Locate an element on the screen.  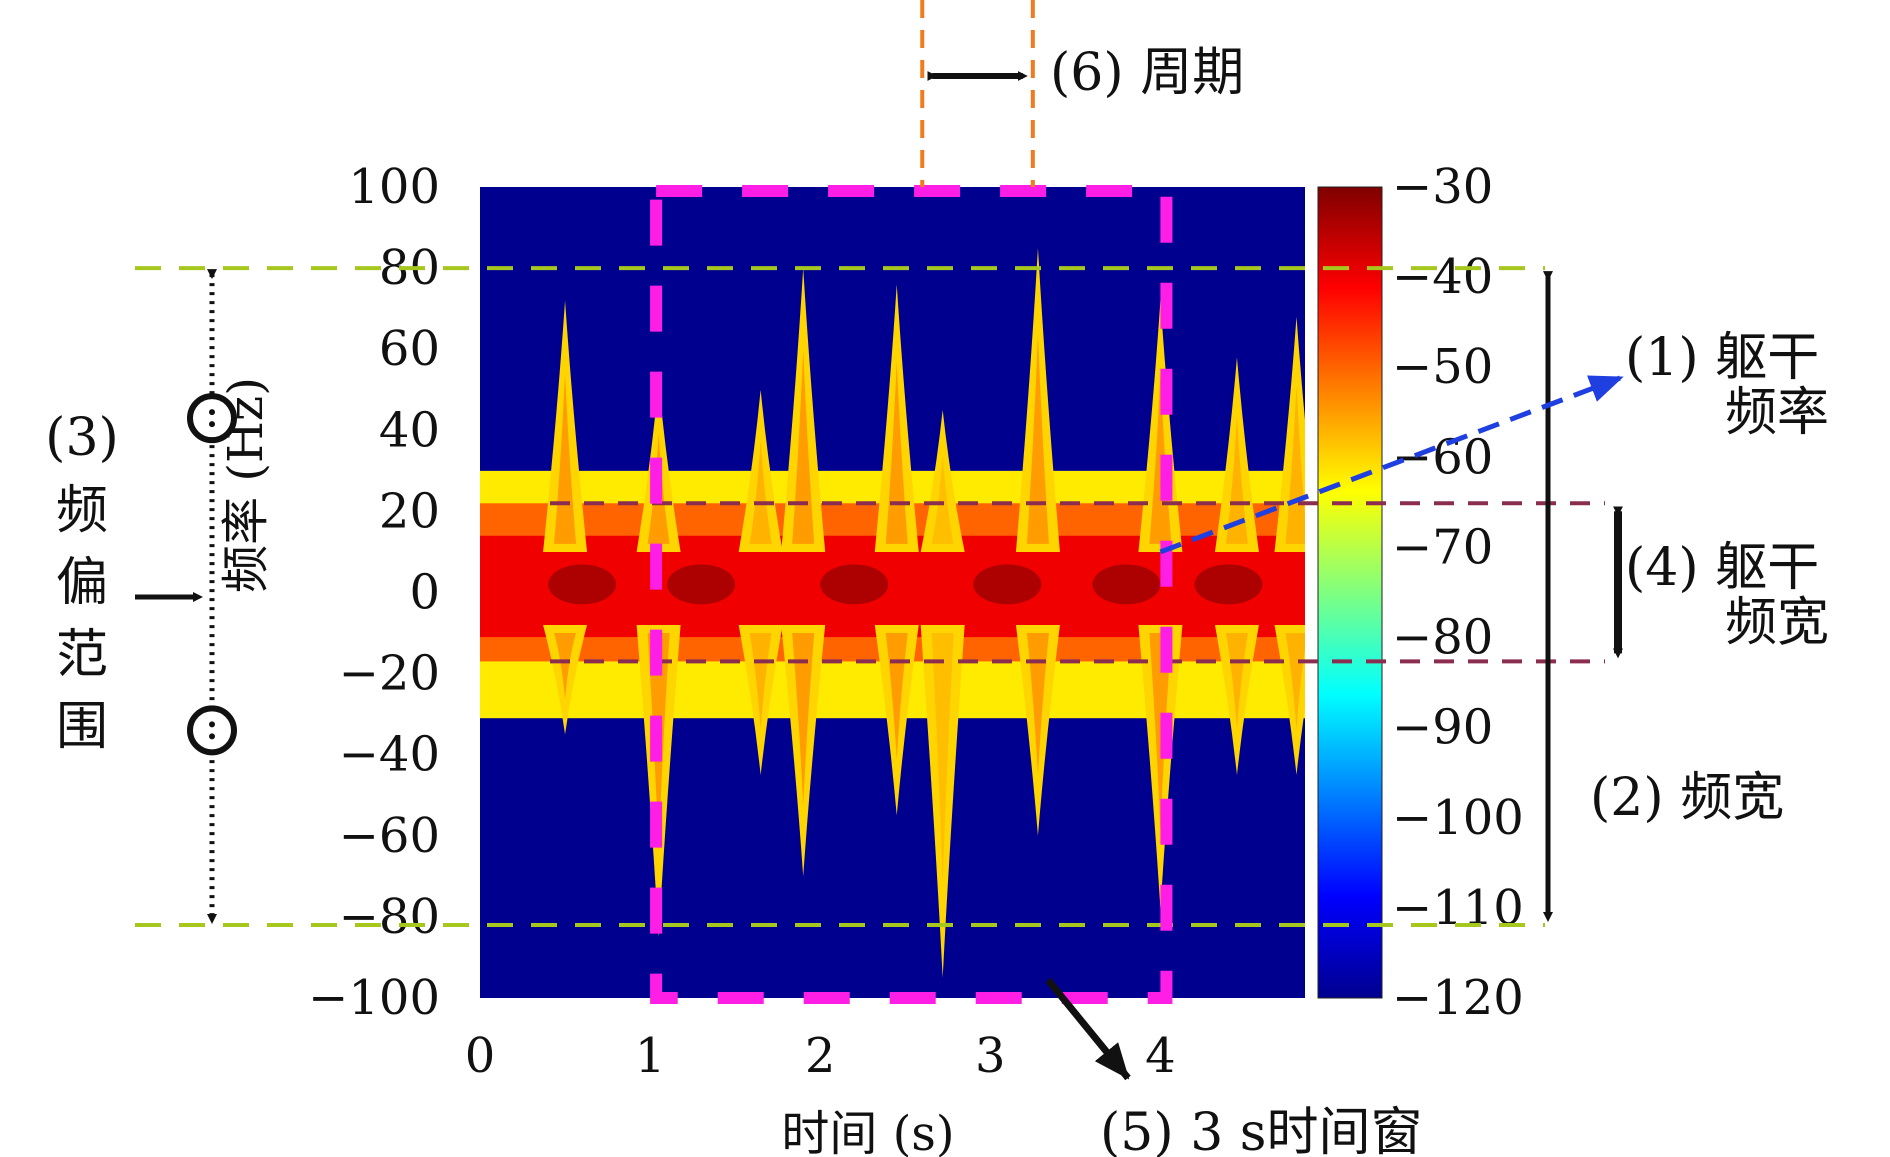
frequency-offset-label: (3) 频 偏 范 围 is located at coordinates (82, 582).